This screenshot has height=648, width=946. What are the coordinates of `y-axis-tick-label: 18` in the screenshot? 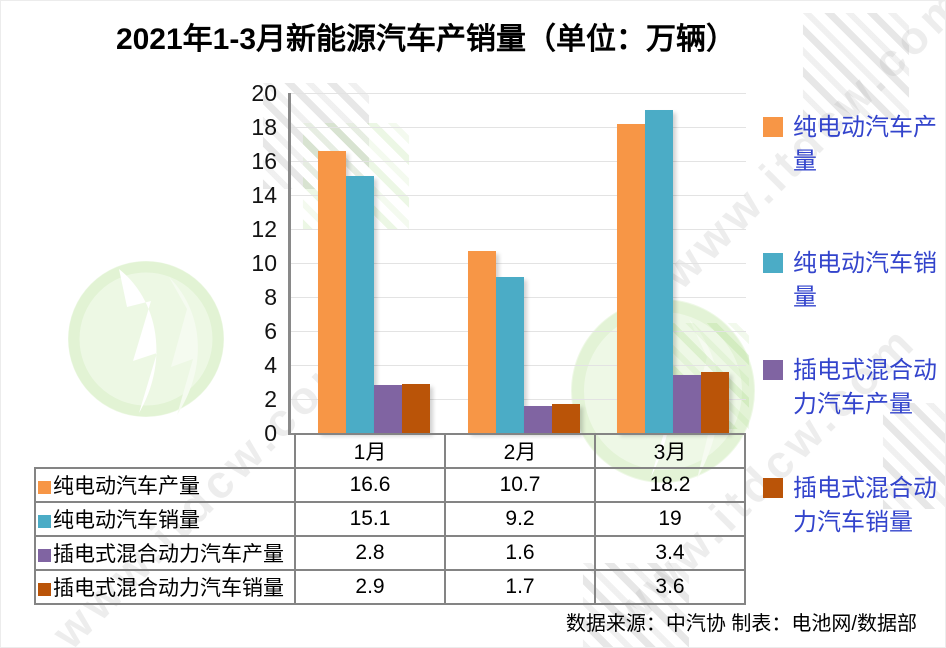 It's located at (264, 127).